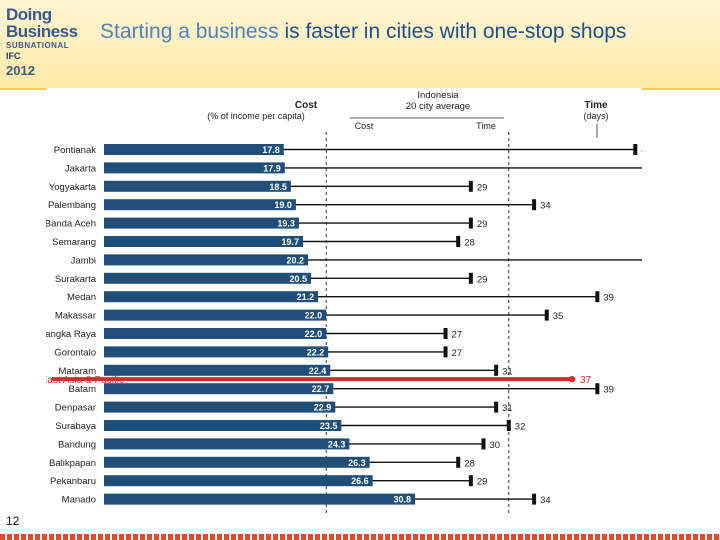 This screenshot has width=720, height=540. Describe the element at coordinates (73, 187) in the screenshot. I see `city-label: Yogyakarta` at that location.